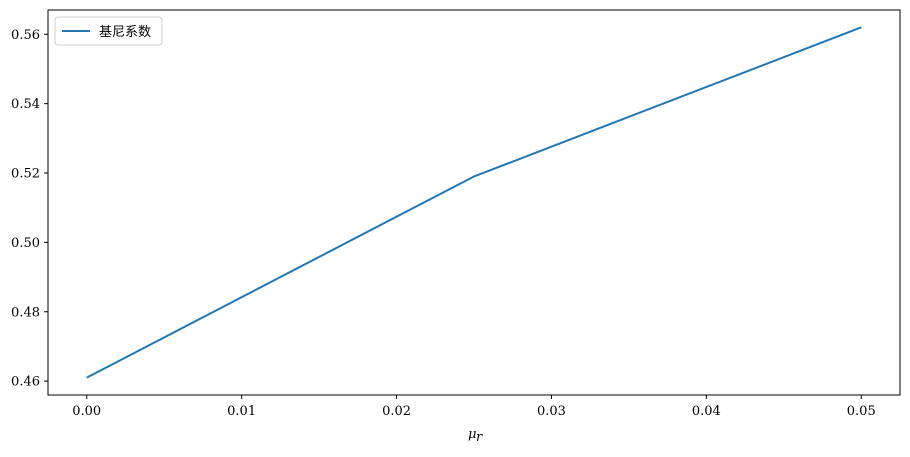  What do you see at coordinates (25, 174) in the screenshot?
I see `y-tick-label: 0.52` at bounding box center [25, 174].